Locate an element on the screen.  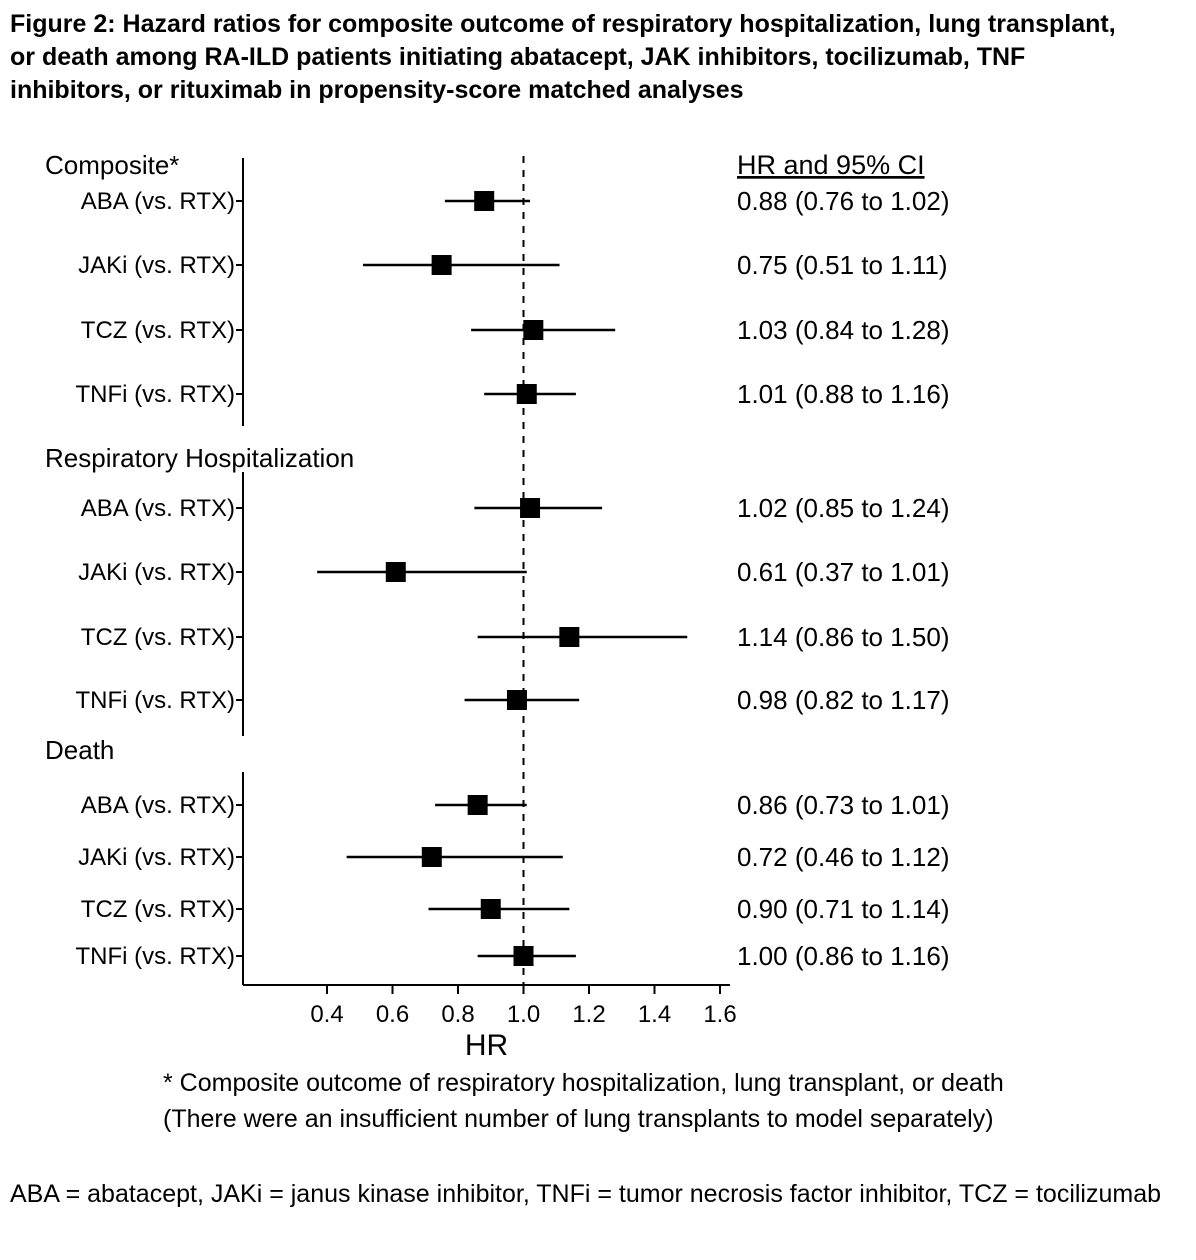
svg-text: Composite* is located at coordinates (112, 165).